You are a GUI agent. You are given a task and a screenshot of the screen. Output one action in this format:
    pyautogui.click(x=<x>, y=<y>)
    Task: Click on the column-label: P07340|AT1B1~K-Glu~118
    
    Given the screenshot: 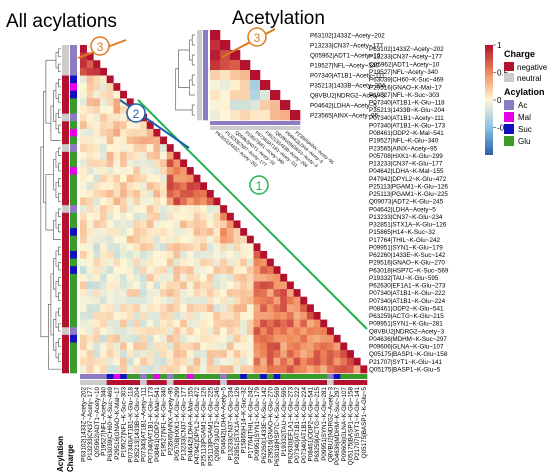 What is the action you would take?
    pyautogui.click(x=130, y=425)
    